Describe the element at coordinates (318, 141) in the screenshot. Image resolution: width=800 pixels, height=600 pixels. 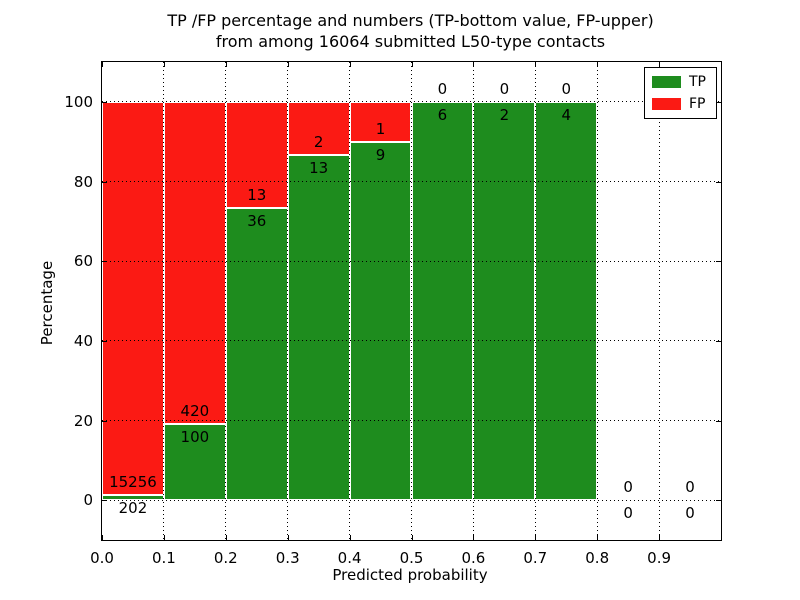
I see `fp-count-label: 2` at that location.